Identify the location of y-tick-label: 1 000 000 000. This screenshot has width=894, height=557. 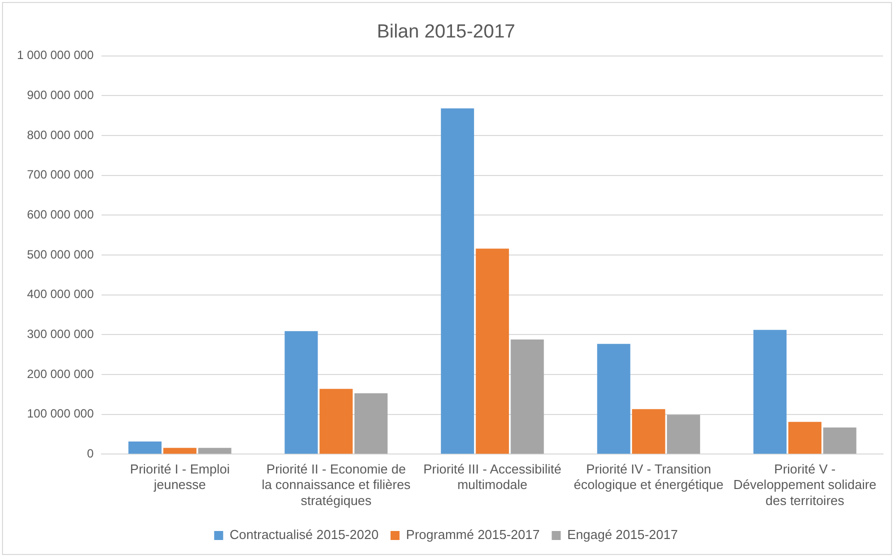
(55, 55).